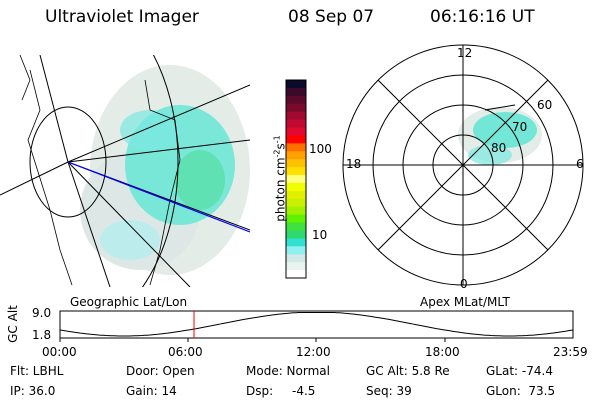 This screenshot has width=600, height=400. Describe the element at coordinates (37, 371) in the screenshot. I see `filter-info: Flt: LBHL` at that location.